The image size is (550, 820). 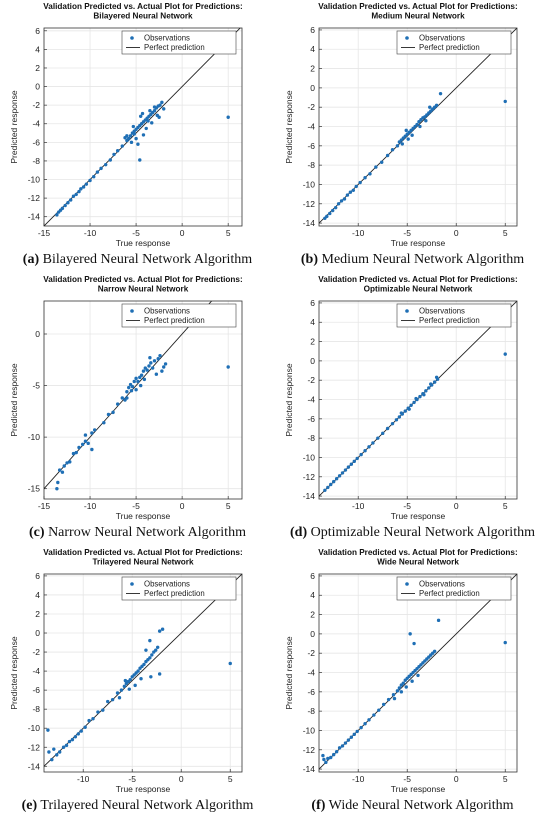 What do you see at coordinates (181, 779) in the screenshot?
I see `x-tick-label: 0` at bounding box center [181, 779].